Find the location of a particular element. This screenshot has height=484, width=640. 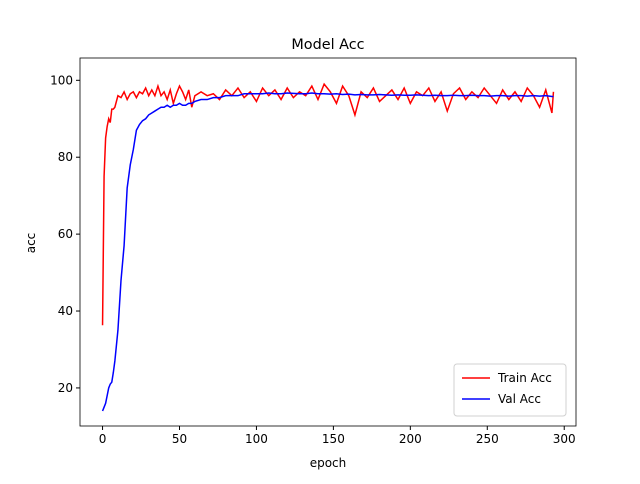

y-tick-label: 60 is located at coordinates (65, 234).